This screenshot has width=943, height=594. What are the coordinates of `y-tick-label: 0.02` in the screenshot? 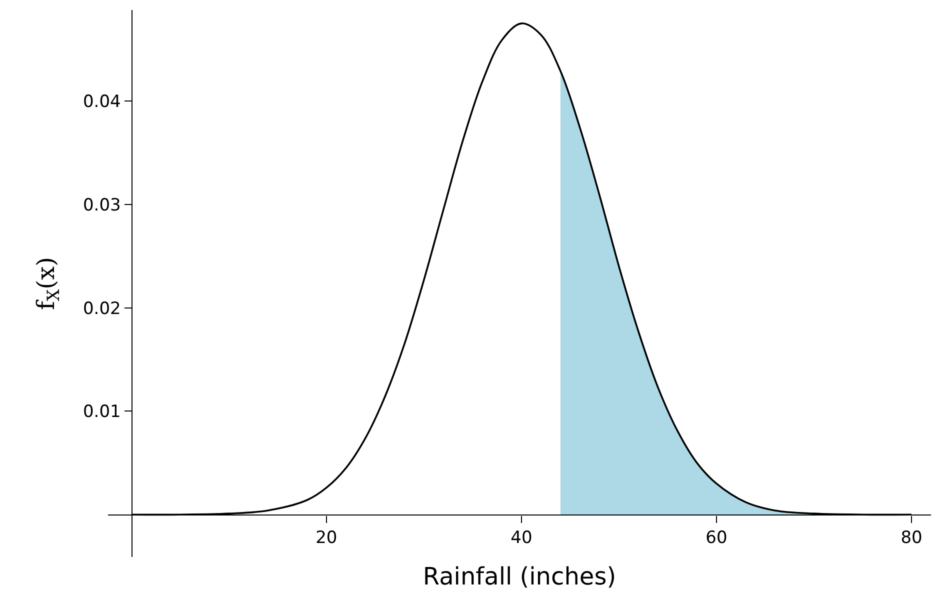 It's located at (101, 308).